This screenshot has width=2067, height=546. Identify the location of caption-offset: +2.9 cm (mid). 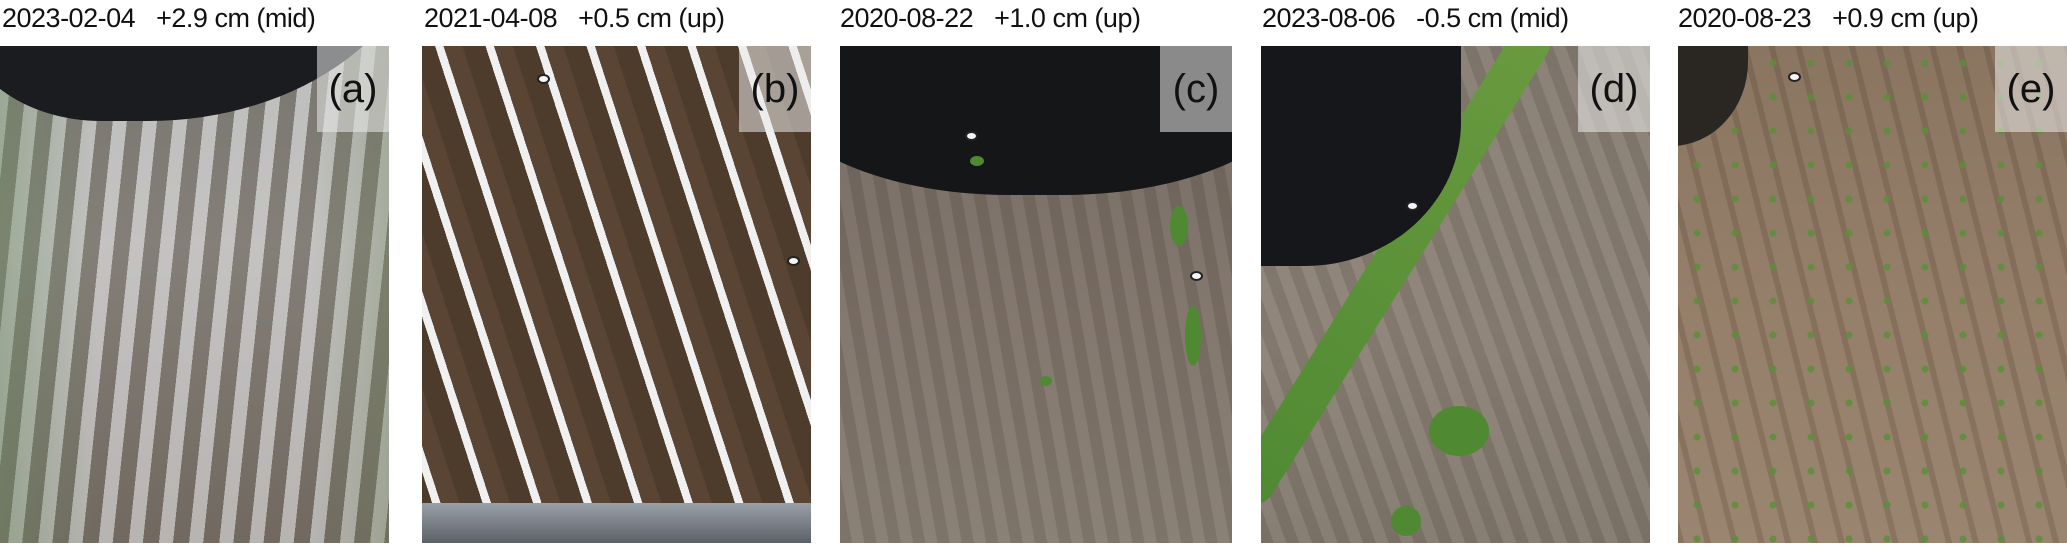
(236, 18).